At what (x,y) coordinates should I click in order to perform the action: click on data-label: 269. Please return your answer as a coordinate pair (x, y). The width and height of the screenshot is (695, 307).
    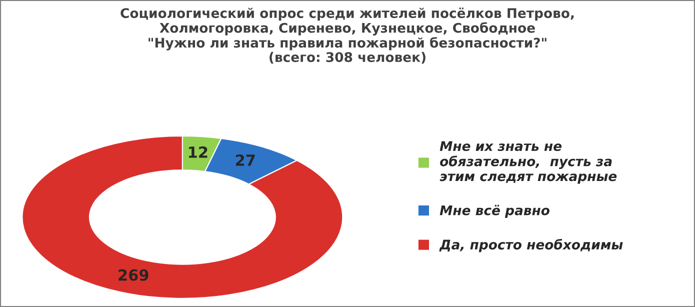
    Looking at the image, I should click on (133, 275).